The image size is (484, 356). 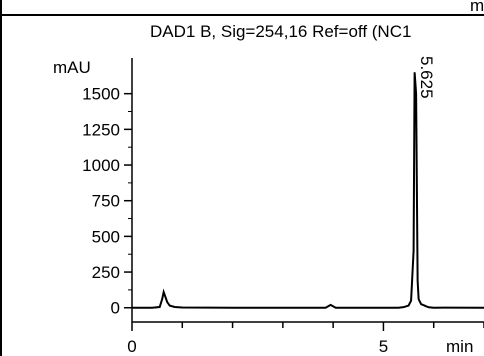 I want to click on y-tick-label: 250, so click(x=106, y=272).